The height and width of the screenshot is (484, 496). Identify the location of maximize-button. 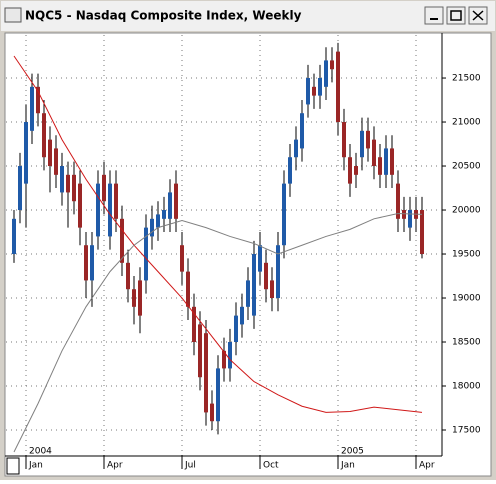
(456, 15).